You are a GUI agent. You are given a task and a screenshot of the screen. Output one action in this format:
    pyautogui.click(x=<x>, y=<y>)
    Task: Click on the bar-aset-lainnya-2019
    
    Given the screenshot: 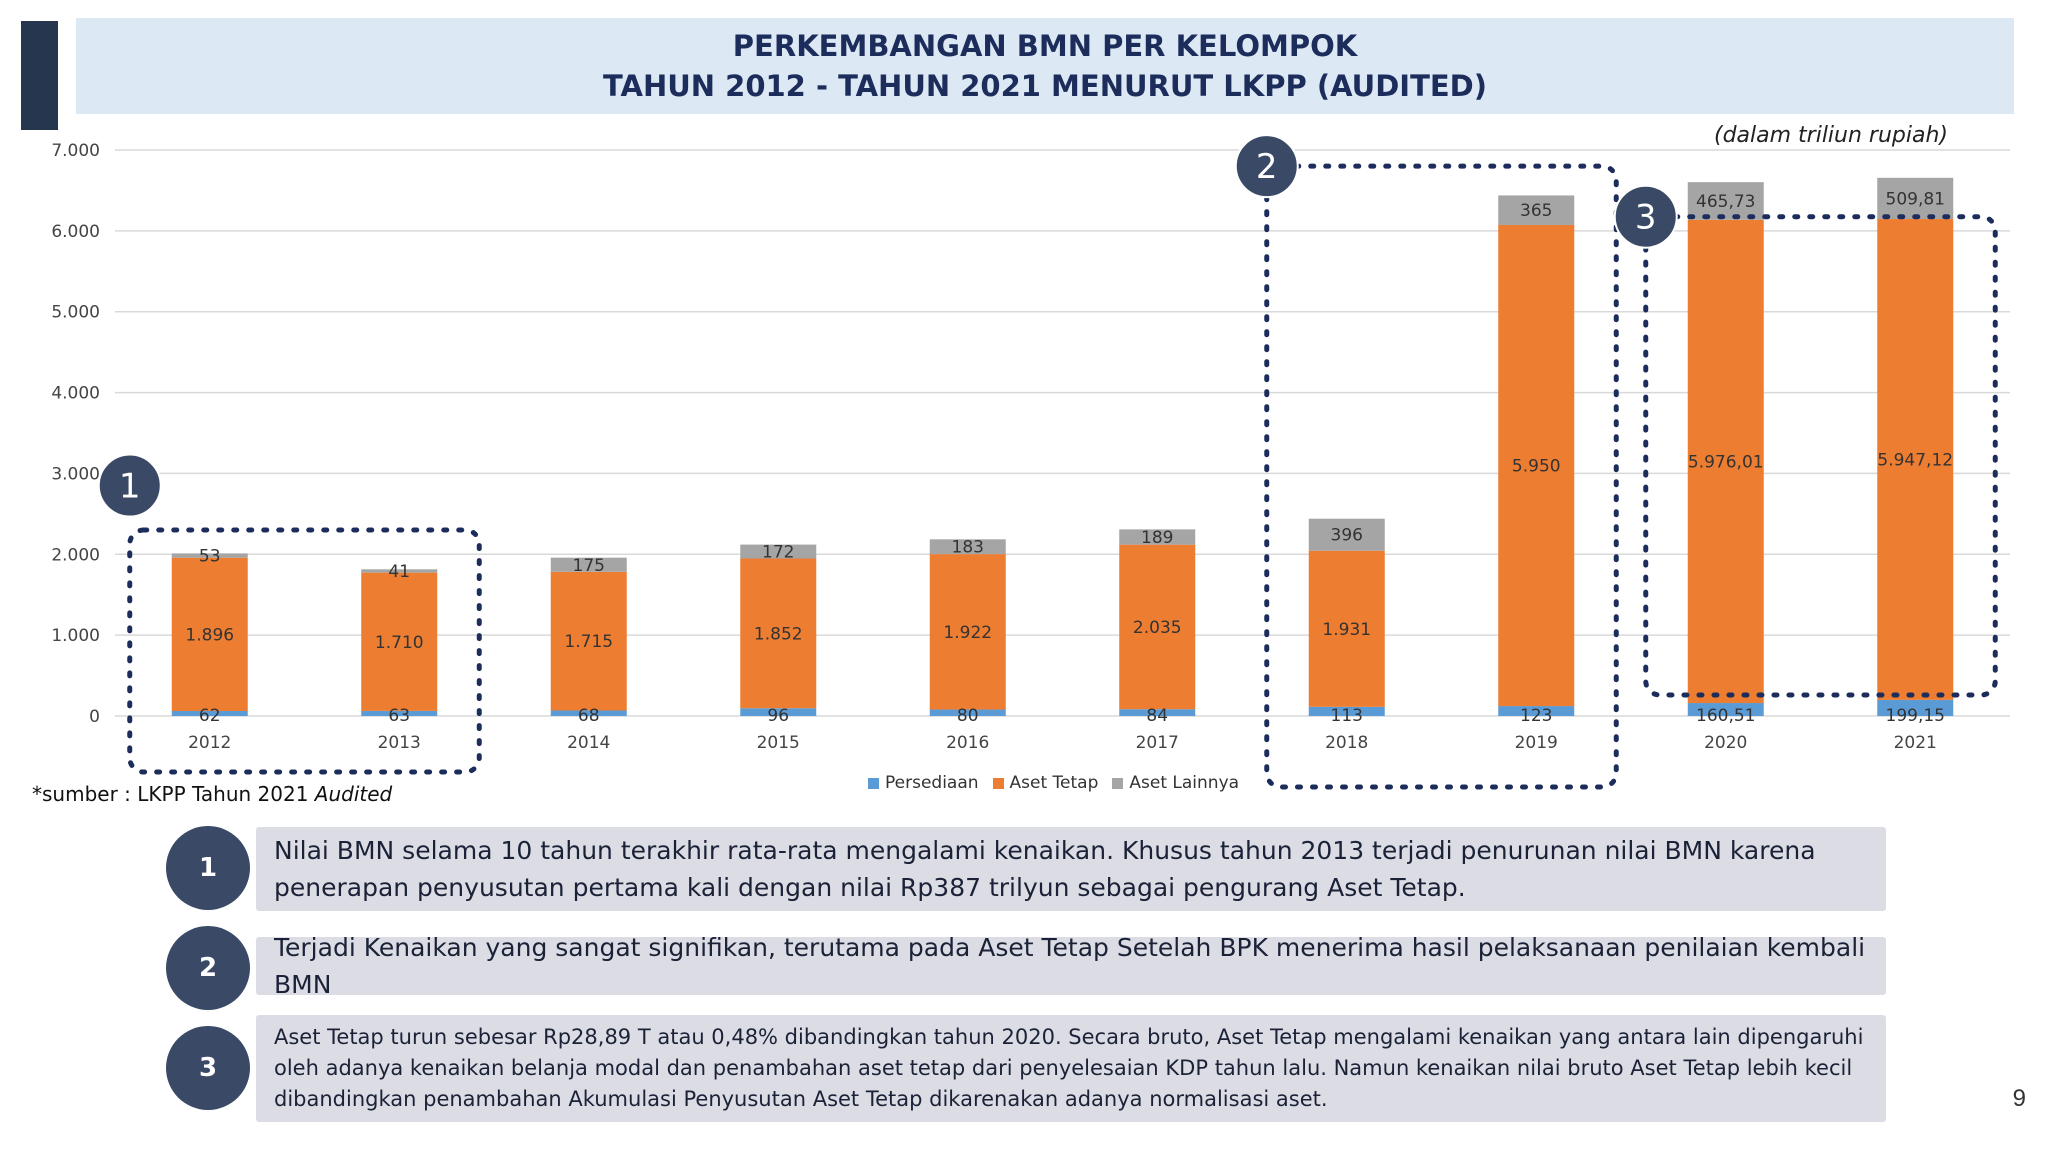 What is the action you would take?
    pyautogui.click(x=1536, y=210)
    